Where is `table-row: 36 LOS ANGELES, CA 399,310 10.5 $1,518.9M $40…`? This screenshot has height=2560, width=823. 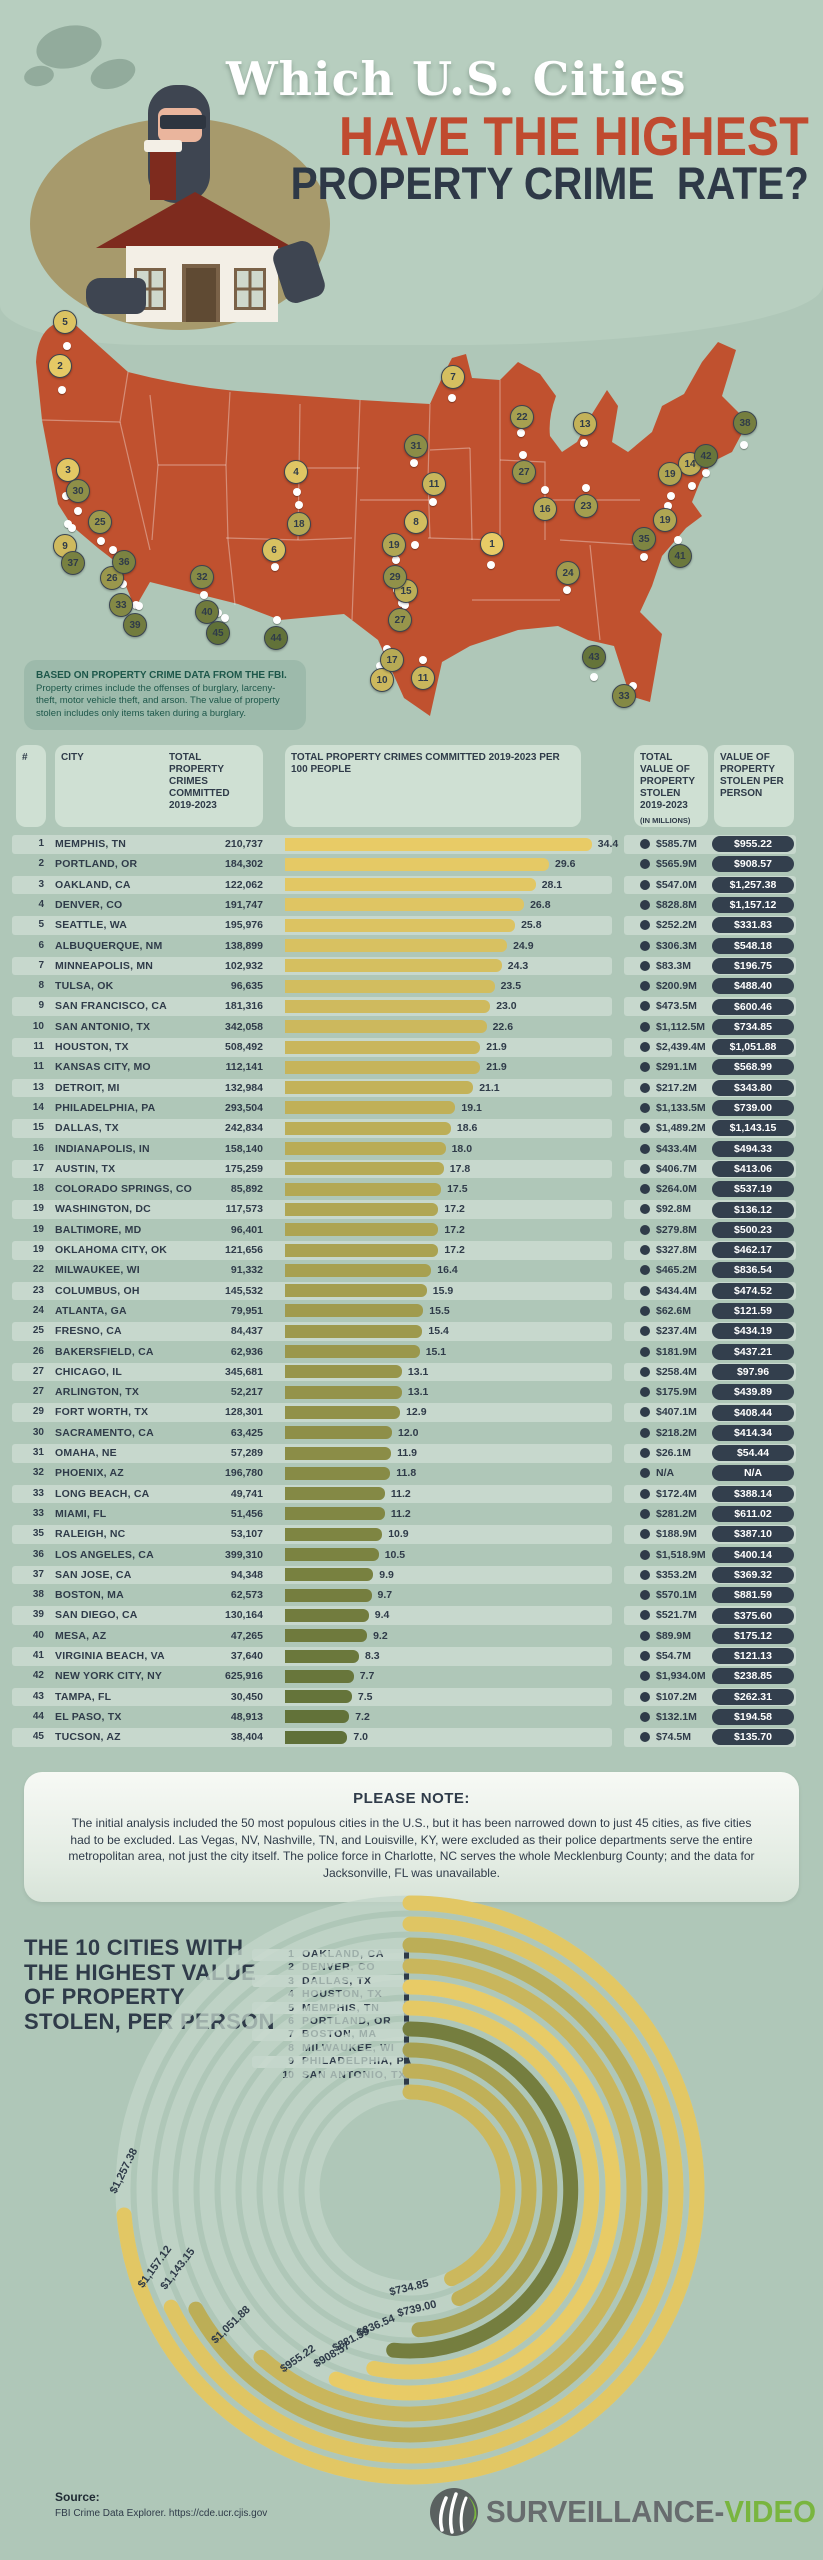 table-row: 36 LOS ANGELES, CA 399,310 10.5 $1,518.9M $40… is located at coordinates (411, 1555).